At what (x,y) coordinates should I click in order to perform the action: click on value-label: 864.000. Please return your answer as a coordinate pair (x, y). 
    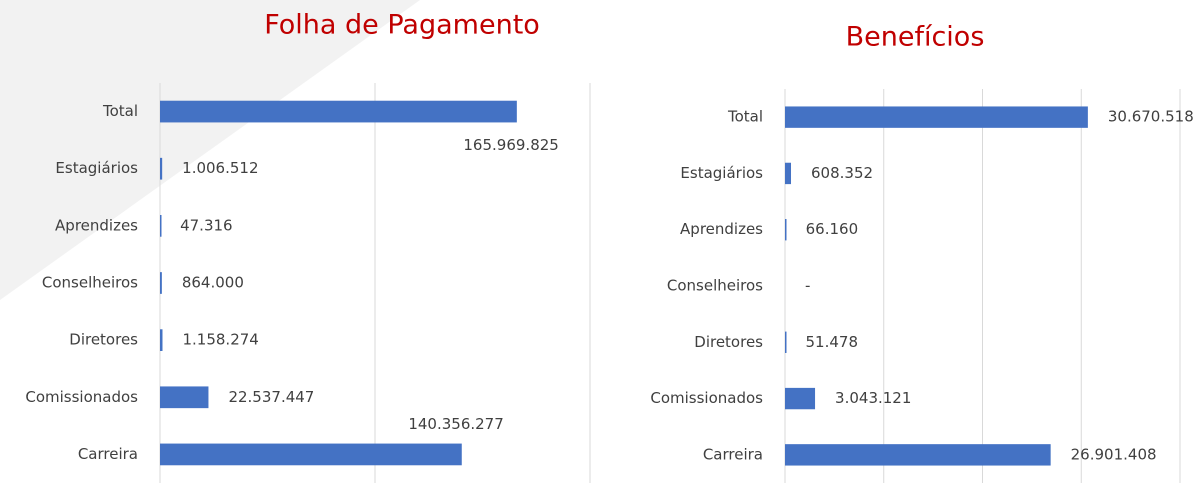
    Looking at the image, I should click on (213, 283).